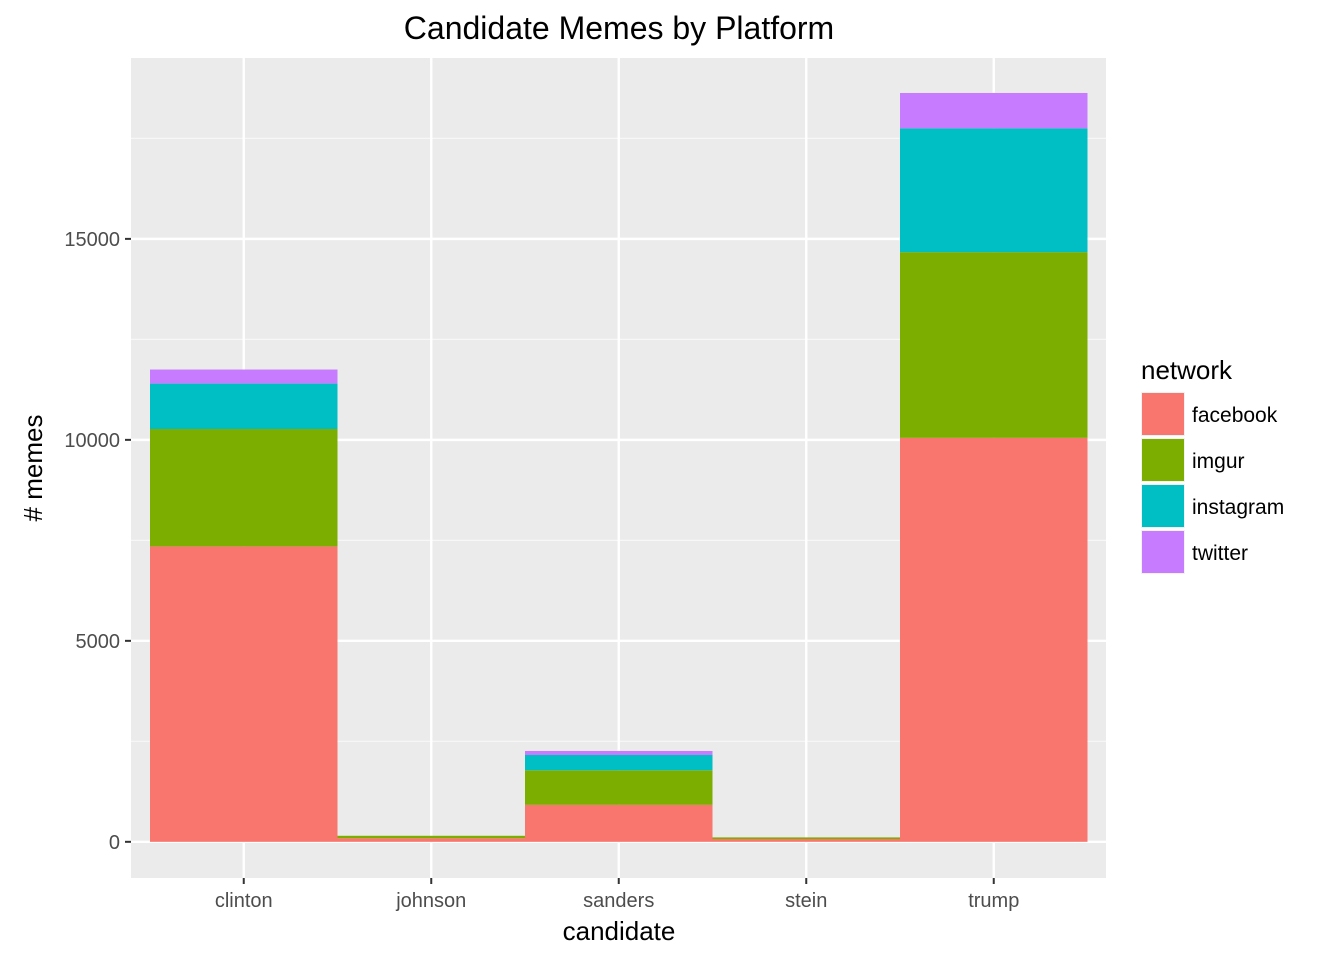 The width and height of the screenshot is (1344, 965). What do you see at coordinates (431, 837) in the screenshot?
I see `bar-segment-johnson-imgur` at bounding box center [431, 837].